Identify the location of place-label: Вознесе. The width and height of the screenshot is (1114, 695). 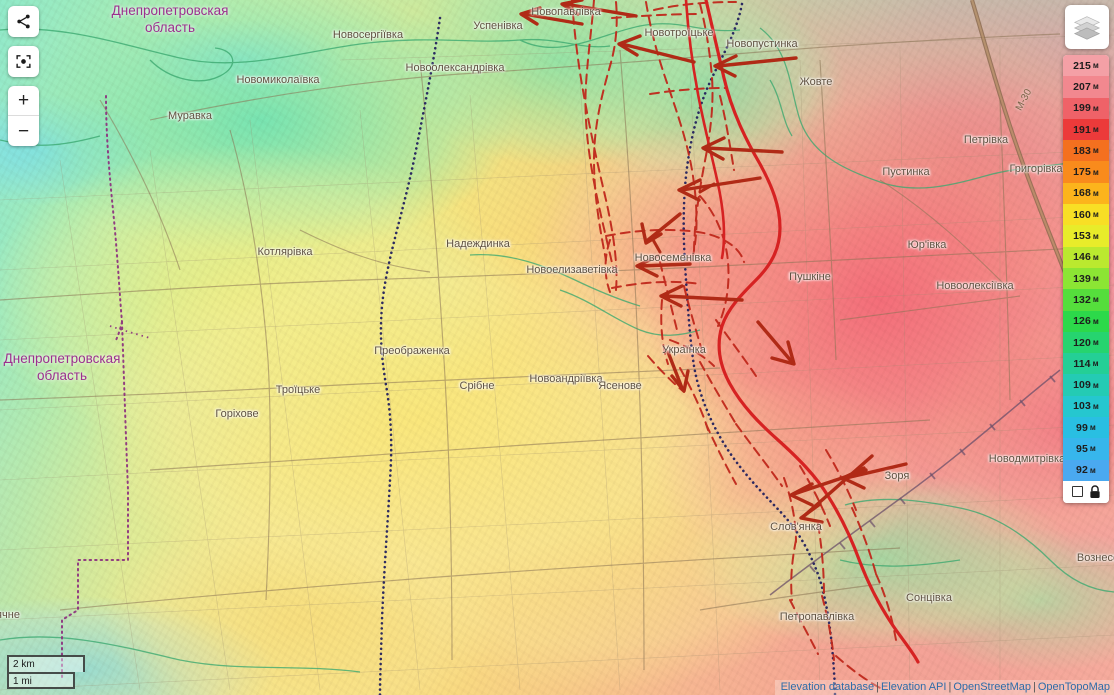
(1095, 558).